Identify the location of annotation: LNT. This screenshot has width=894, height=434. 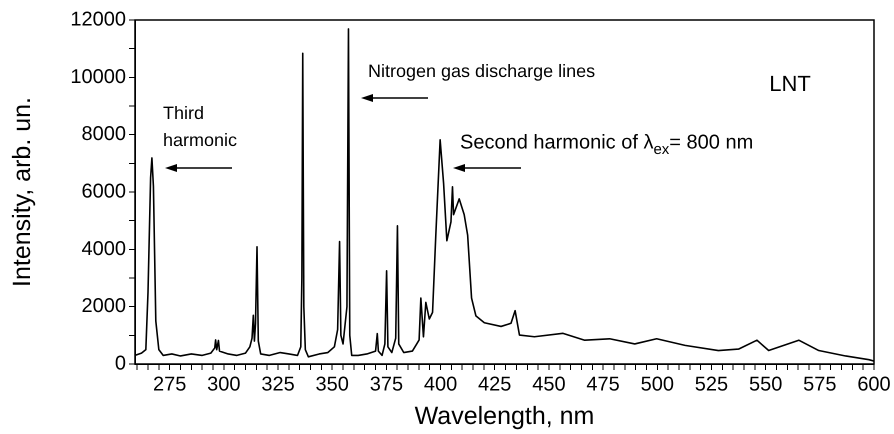
(790, 83).